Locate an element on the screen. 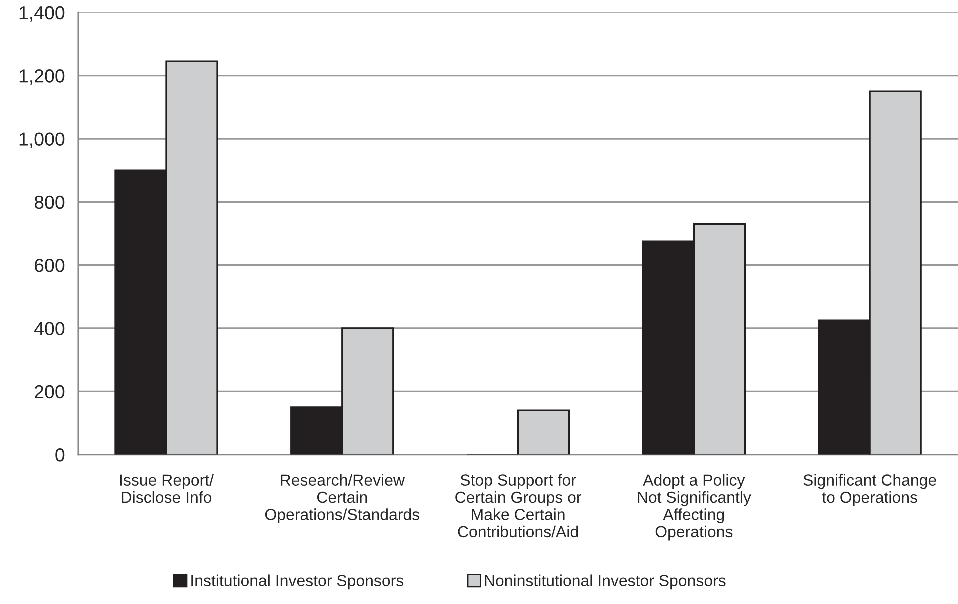  legend-label: Noninstitutional Investor Sponsors is located at coordinates (605, 582).